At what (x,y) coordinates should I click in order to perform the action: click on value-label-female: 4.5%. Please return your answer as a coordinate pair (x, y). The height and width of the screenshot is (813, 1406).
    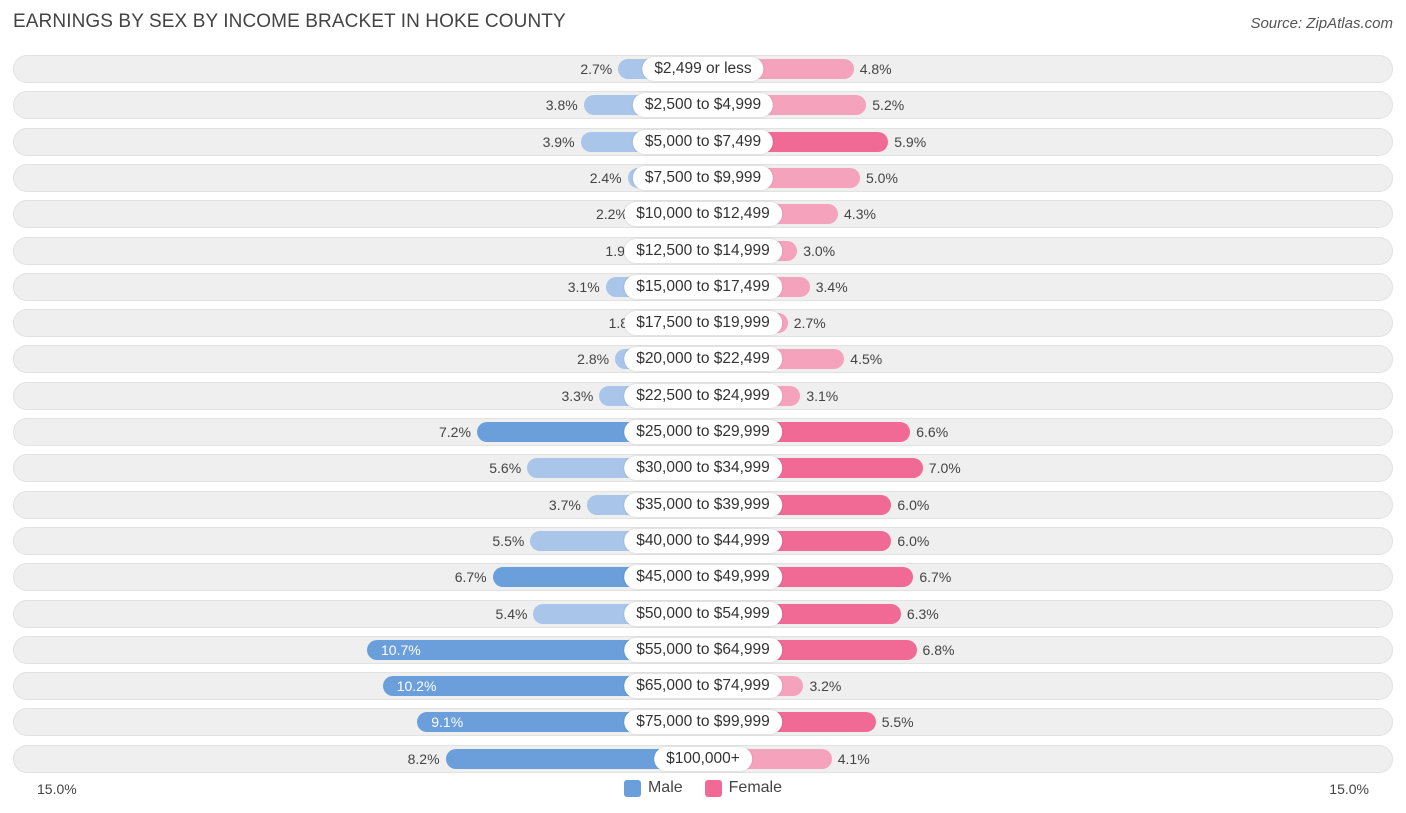
    Looking at the image, I should click on (866, 359).